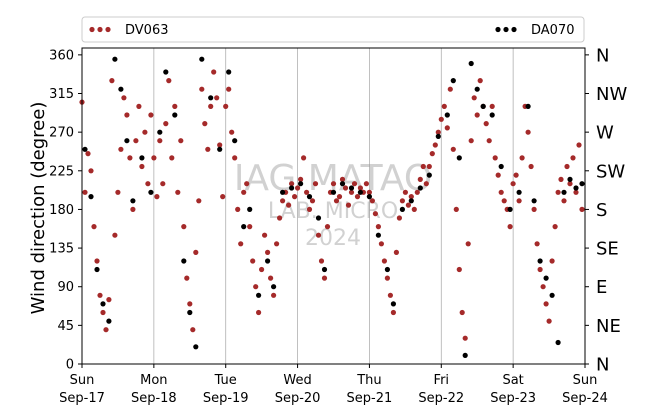  I want to click on compass-label: E, so click(601, 287).